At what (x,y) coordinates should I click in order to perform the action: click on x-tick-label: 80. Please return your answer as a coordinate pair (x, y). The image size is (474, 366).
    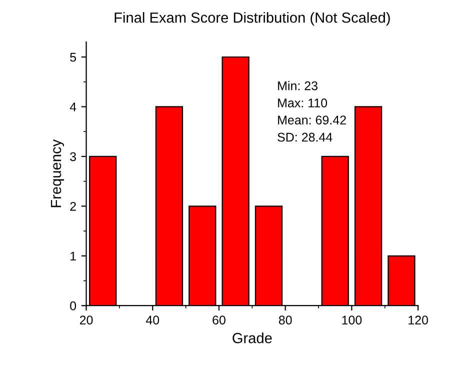
    Looking at the image, I should click on (285, 320).